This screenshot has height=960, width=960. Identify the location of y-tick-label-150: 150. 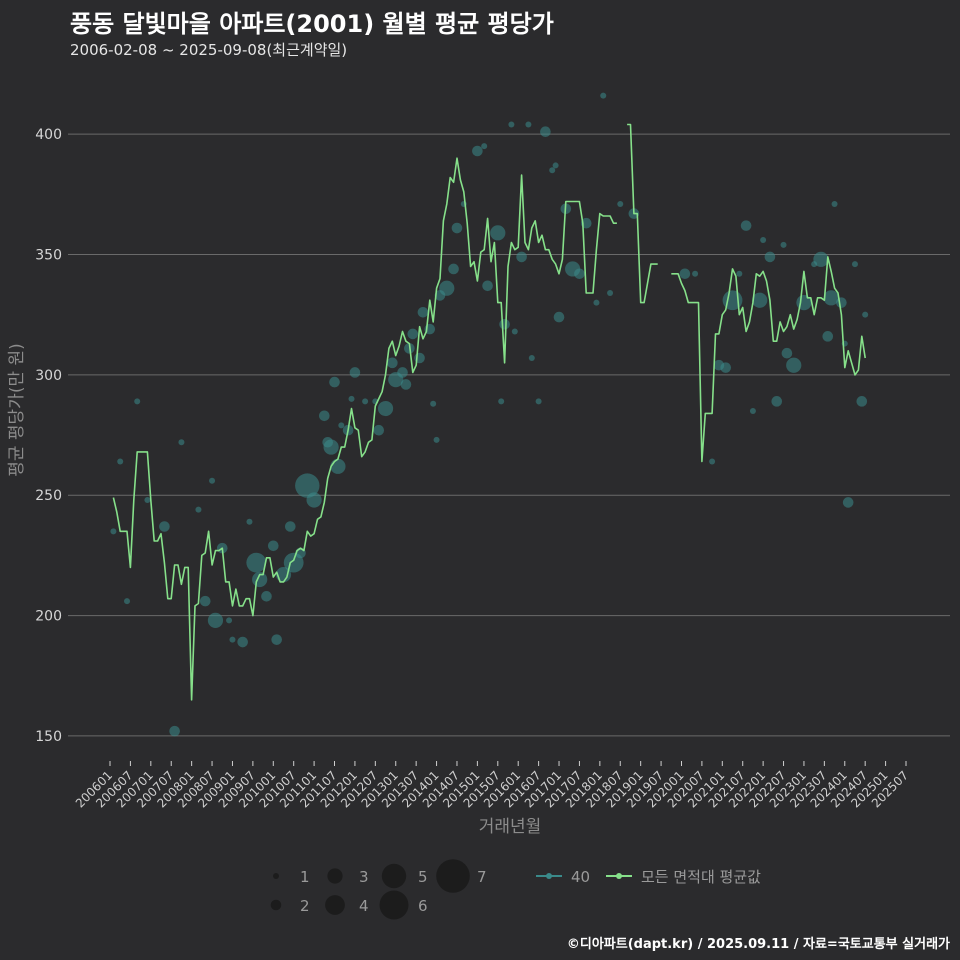
(48, 737).